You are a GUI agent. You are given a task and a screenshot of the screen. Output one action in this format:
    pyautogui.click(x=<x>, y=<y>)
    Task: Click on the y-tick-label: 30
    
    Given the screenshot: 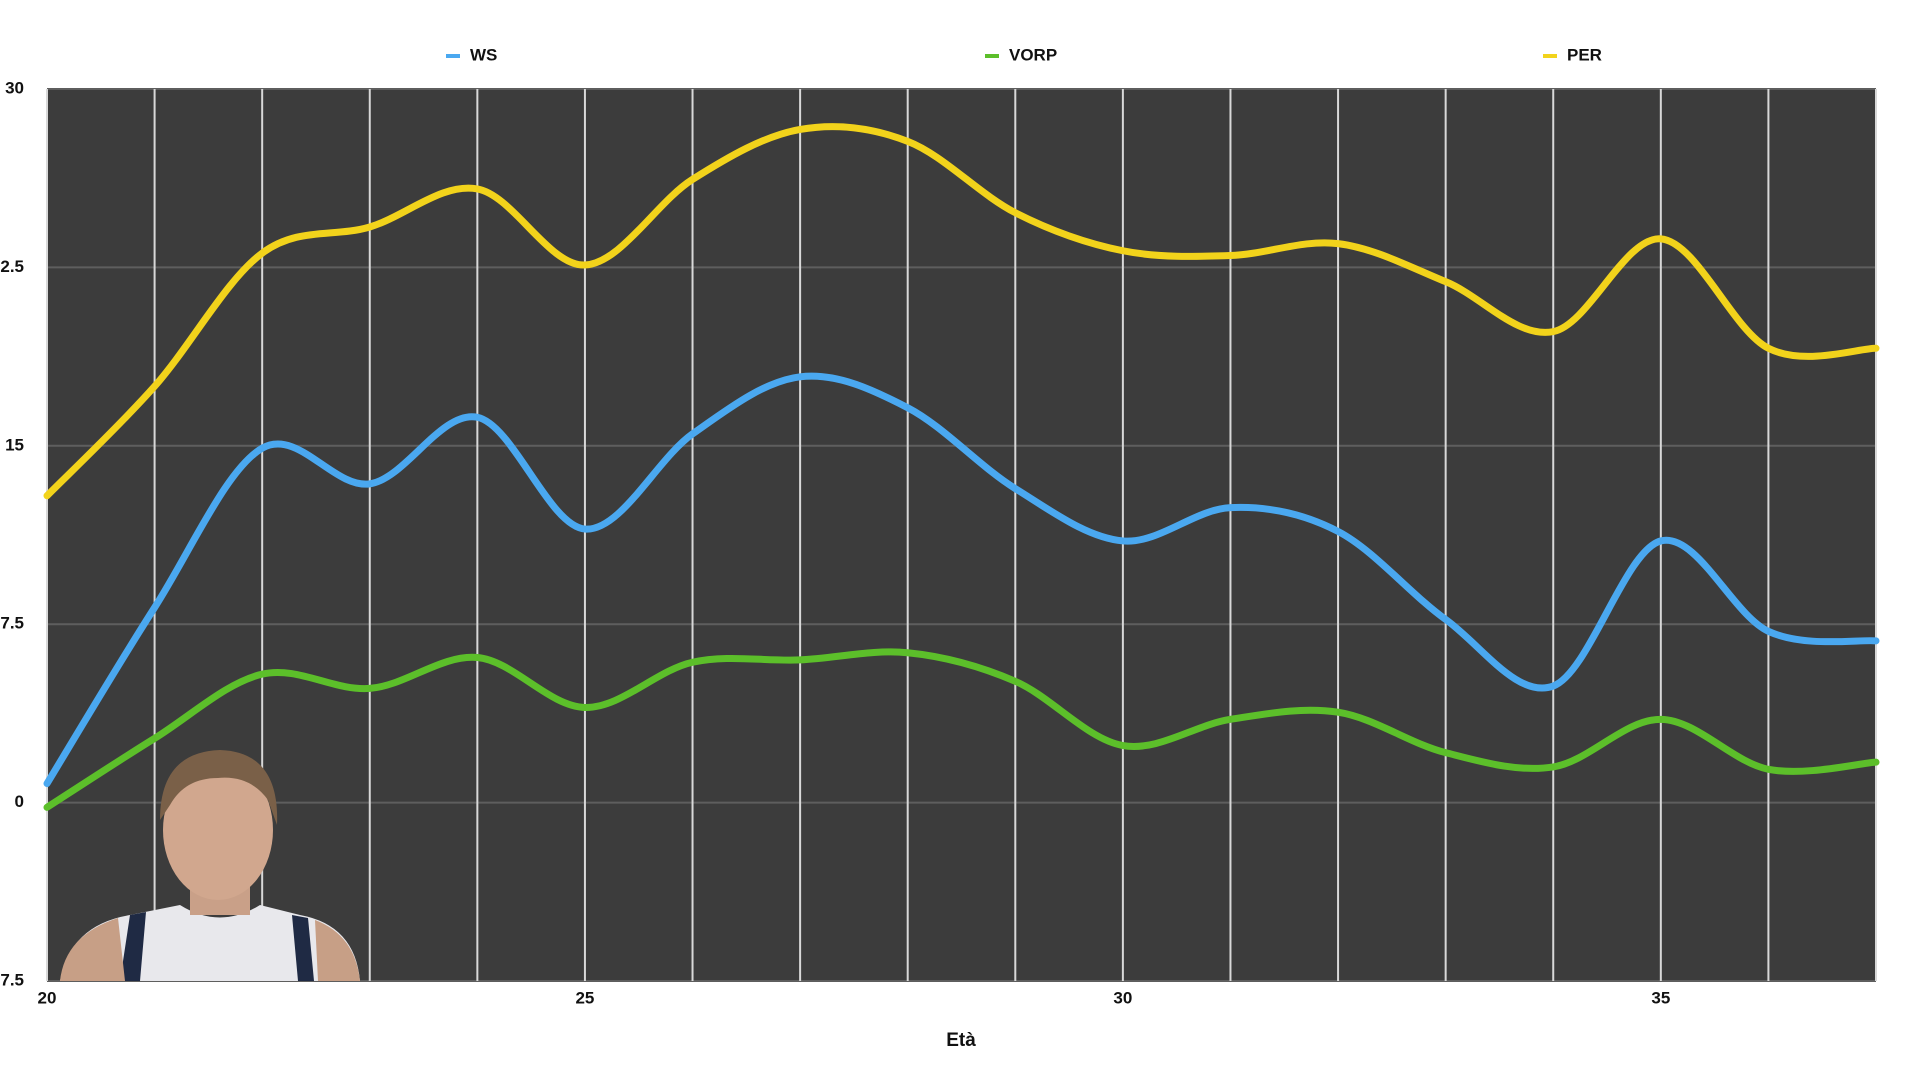 What is the action you would take?
    pyautogui.click(x=14, y=87)
    